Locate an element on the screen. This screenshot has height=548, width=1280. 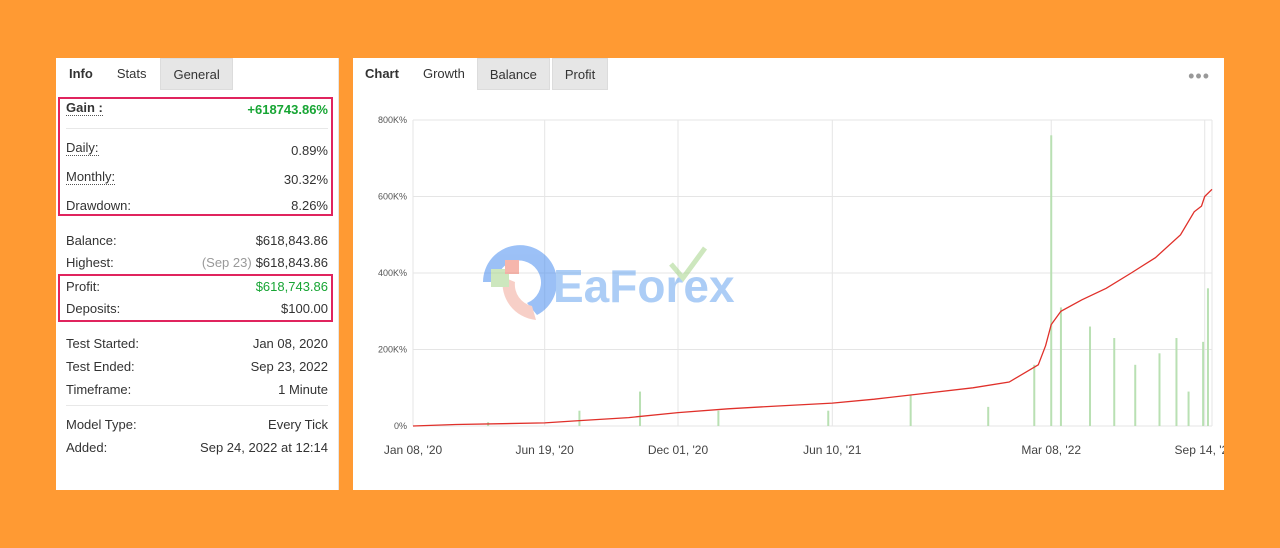
model-type-value: Every Tick is located at coordinates (298, 424).